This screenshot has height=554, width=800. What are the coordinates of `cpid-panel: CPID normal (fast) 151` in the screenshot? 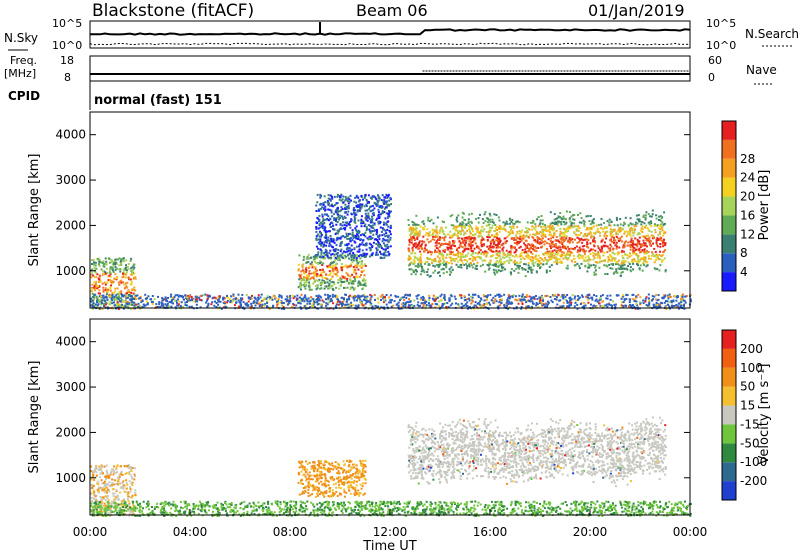 It's located at (115, 95).